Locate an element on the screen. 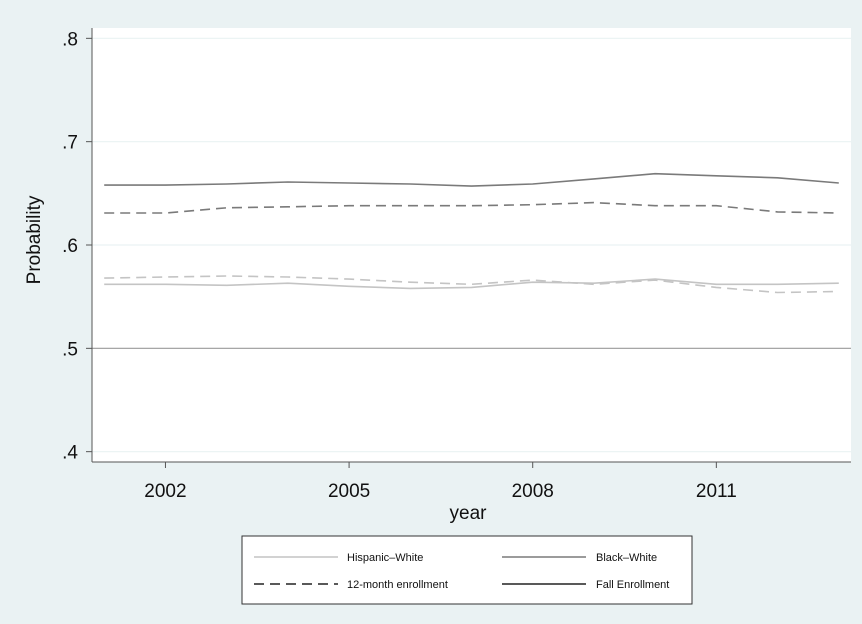 This screenshot has width=862, height=624. x-tick-label-0: 2002 is located at coordinates (165, 491).